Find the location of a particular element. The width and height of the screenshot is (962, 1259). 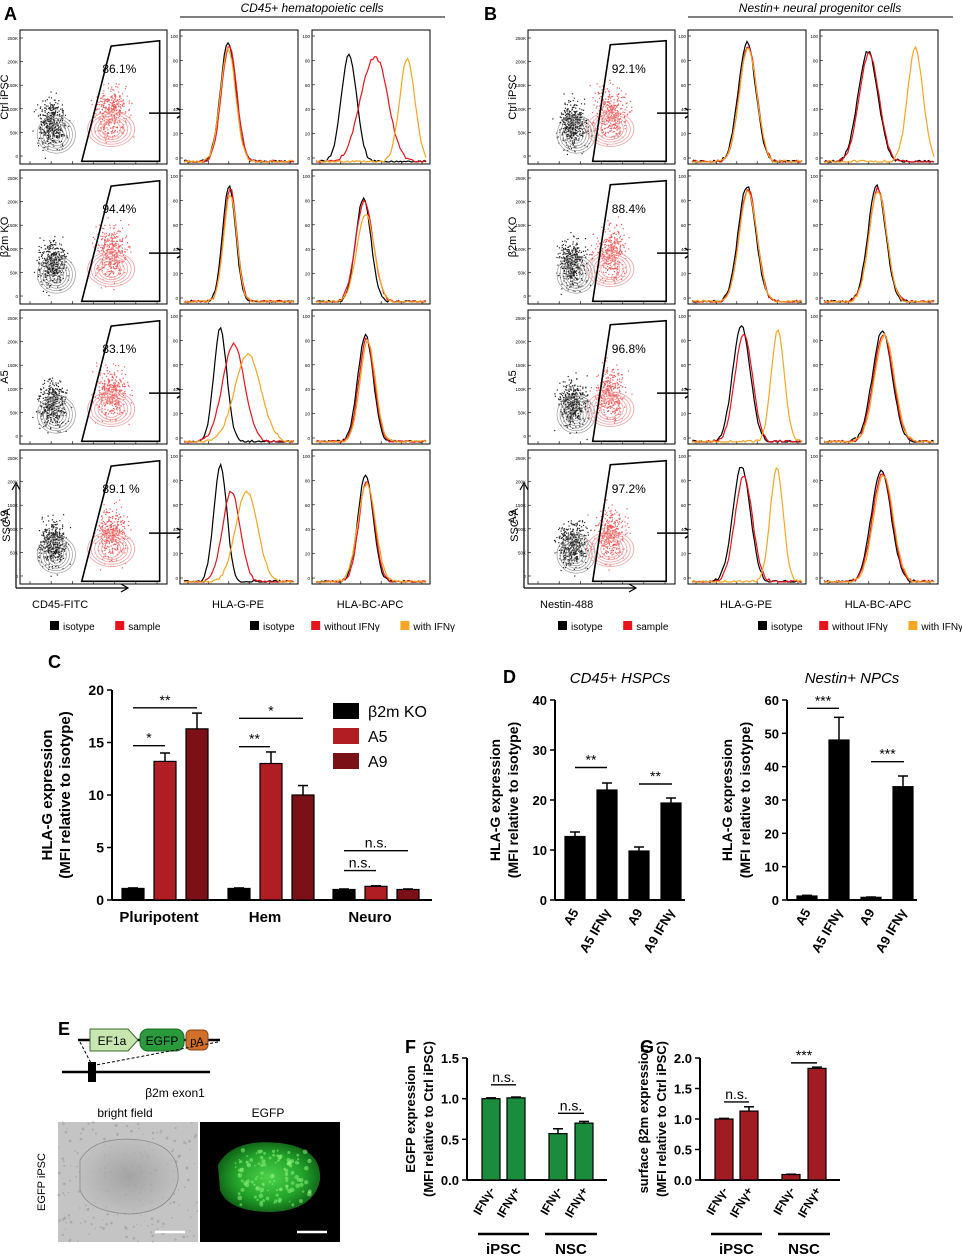

gate-polygon is located at coordinates (120, 101).